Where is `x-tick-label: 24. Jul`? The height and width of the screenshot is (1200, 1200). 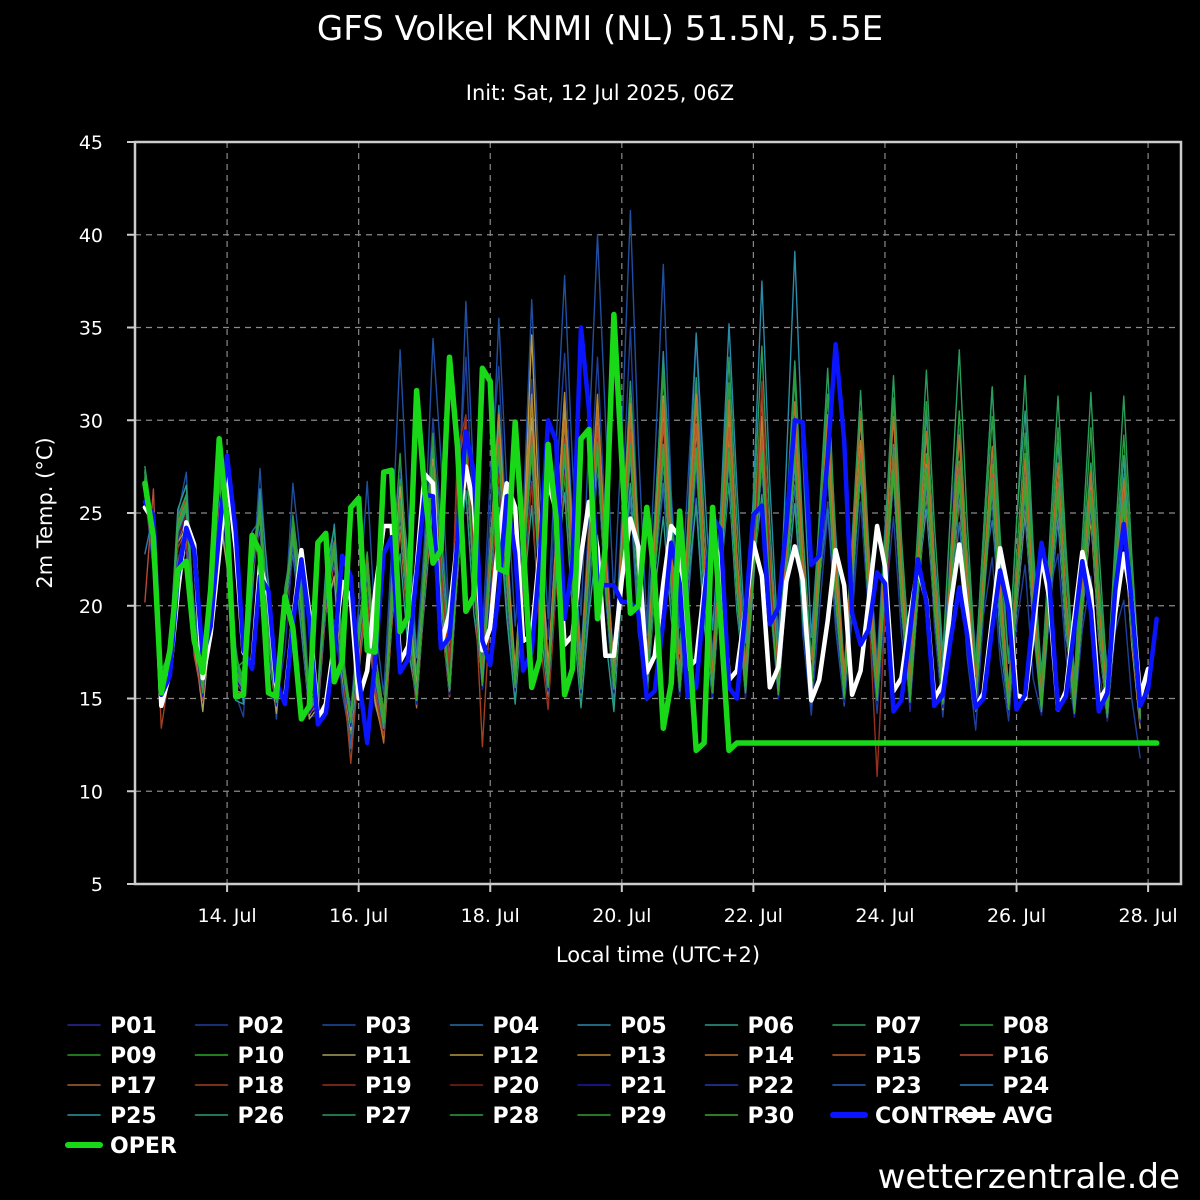 x-tick-label: 24. Jul is located at coordinates (884, 916).